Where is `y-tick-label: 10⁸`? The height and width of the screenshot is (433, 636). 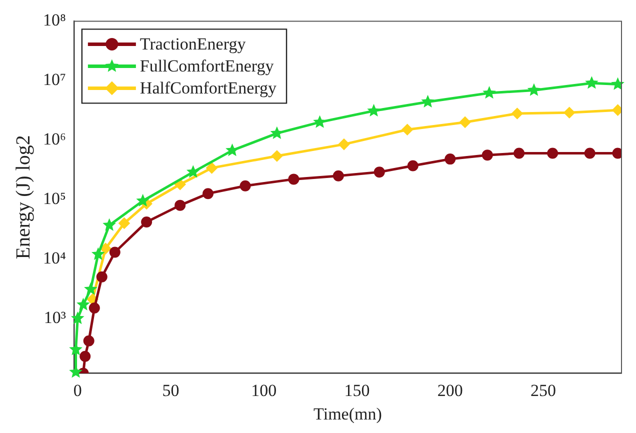
y-tick-label: 10⁸ is located at coordinates (54, 20).